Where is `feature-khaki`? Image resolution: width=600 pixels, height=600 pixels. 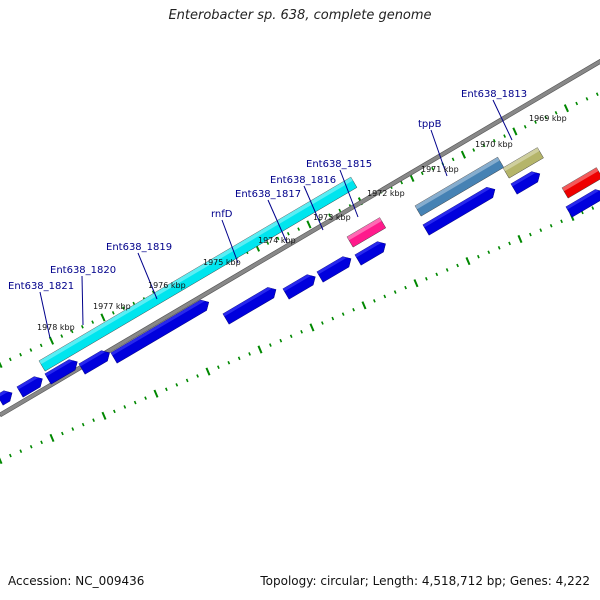
feature-khaki is located at coordinates (523, 163).